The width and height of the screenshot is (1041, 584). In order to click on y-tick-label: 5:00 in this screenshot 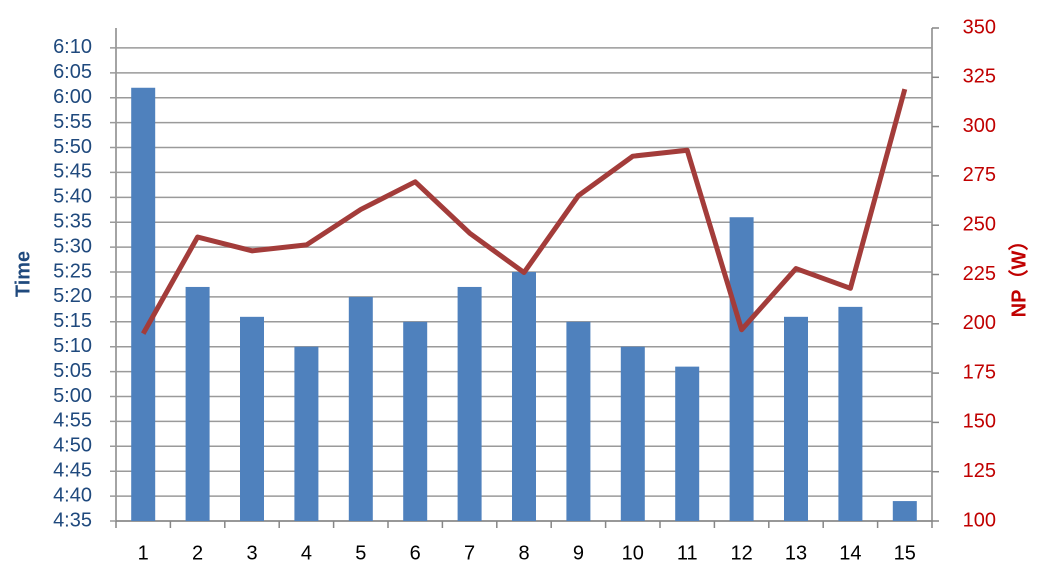, I will do `click(72, 396)`.